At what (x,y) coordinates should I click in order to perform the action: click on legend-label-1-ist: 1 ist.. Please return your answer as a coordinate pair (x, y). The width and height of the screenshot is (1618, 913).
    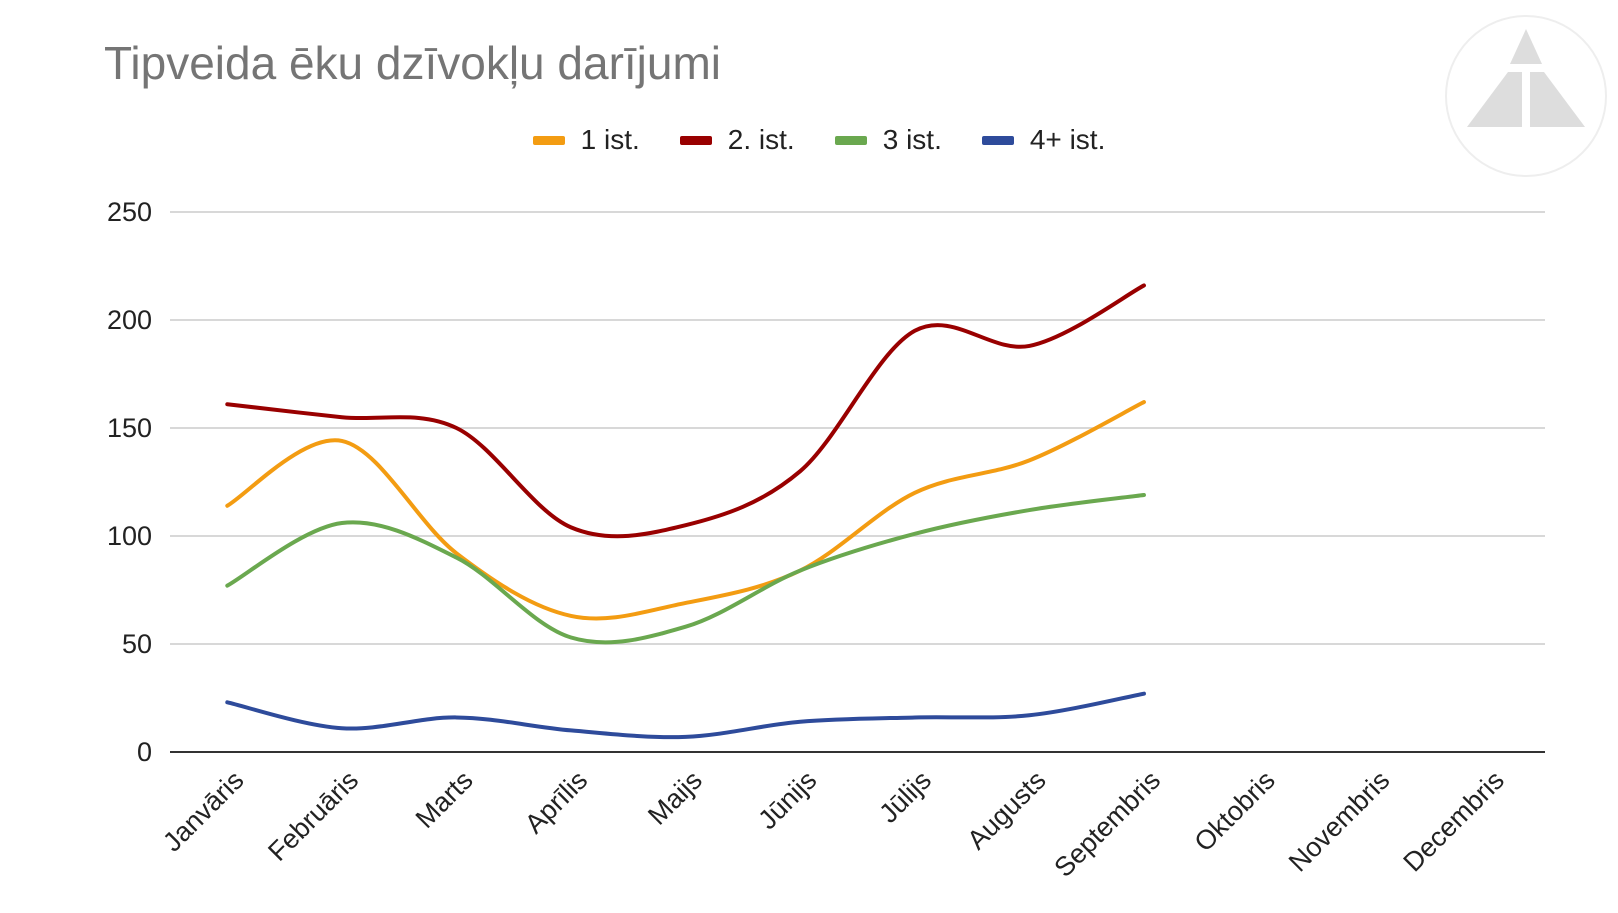
    Looking at the image, I should click on (610, 139).